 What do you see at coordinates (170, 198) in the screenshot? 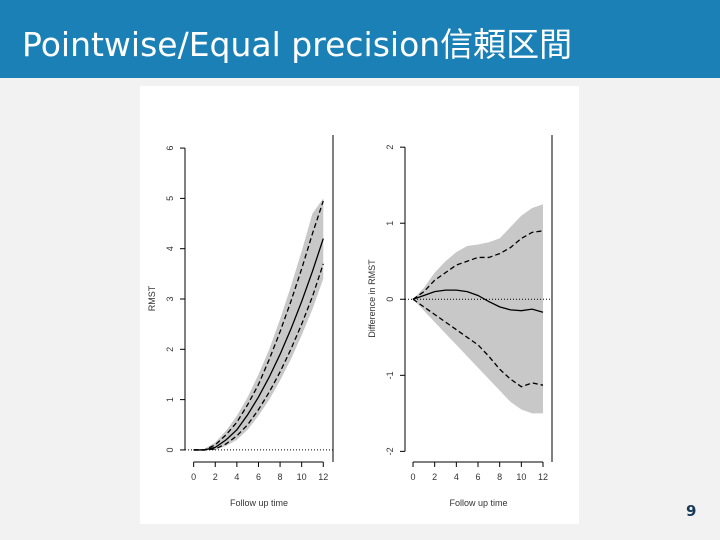
I see `y-tick-label: 5` at bounding box center [170, 198].